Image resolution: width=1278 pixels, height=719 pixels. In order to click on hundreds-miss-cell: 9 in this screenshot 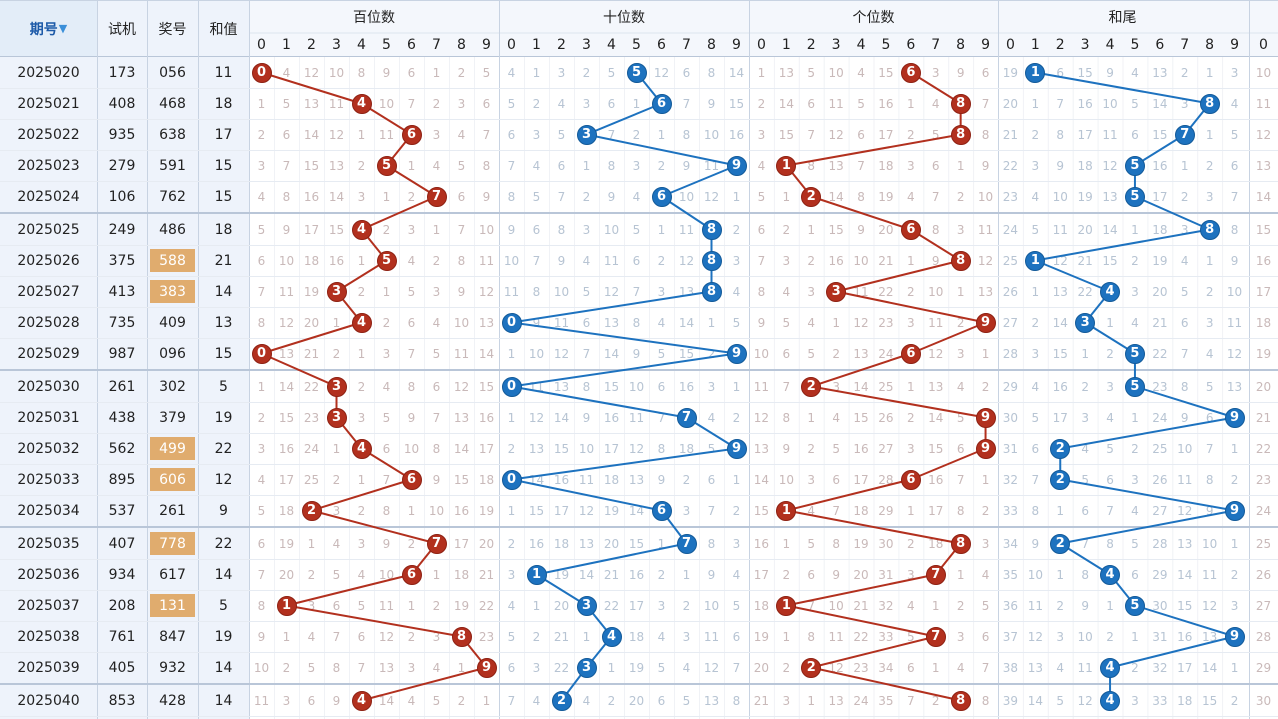, I will do `click(436, 479)`.